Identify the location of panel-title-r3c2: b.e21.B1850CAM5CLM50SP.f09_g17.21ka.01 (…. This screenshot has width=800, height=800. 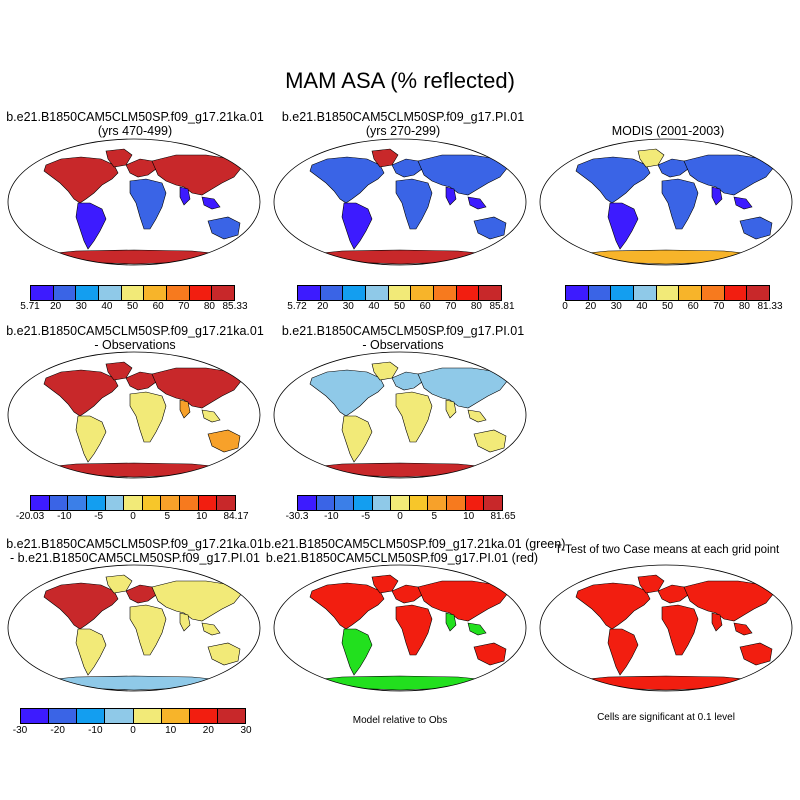
(415, 551).